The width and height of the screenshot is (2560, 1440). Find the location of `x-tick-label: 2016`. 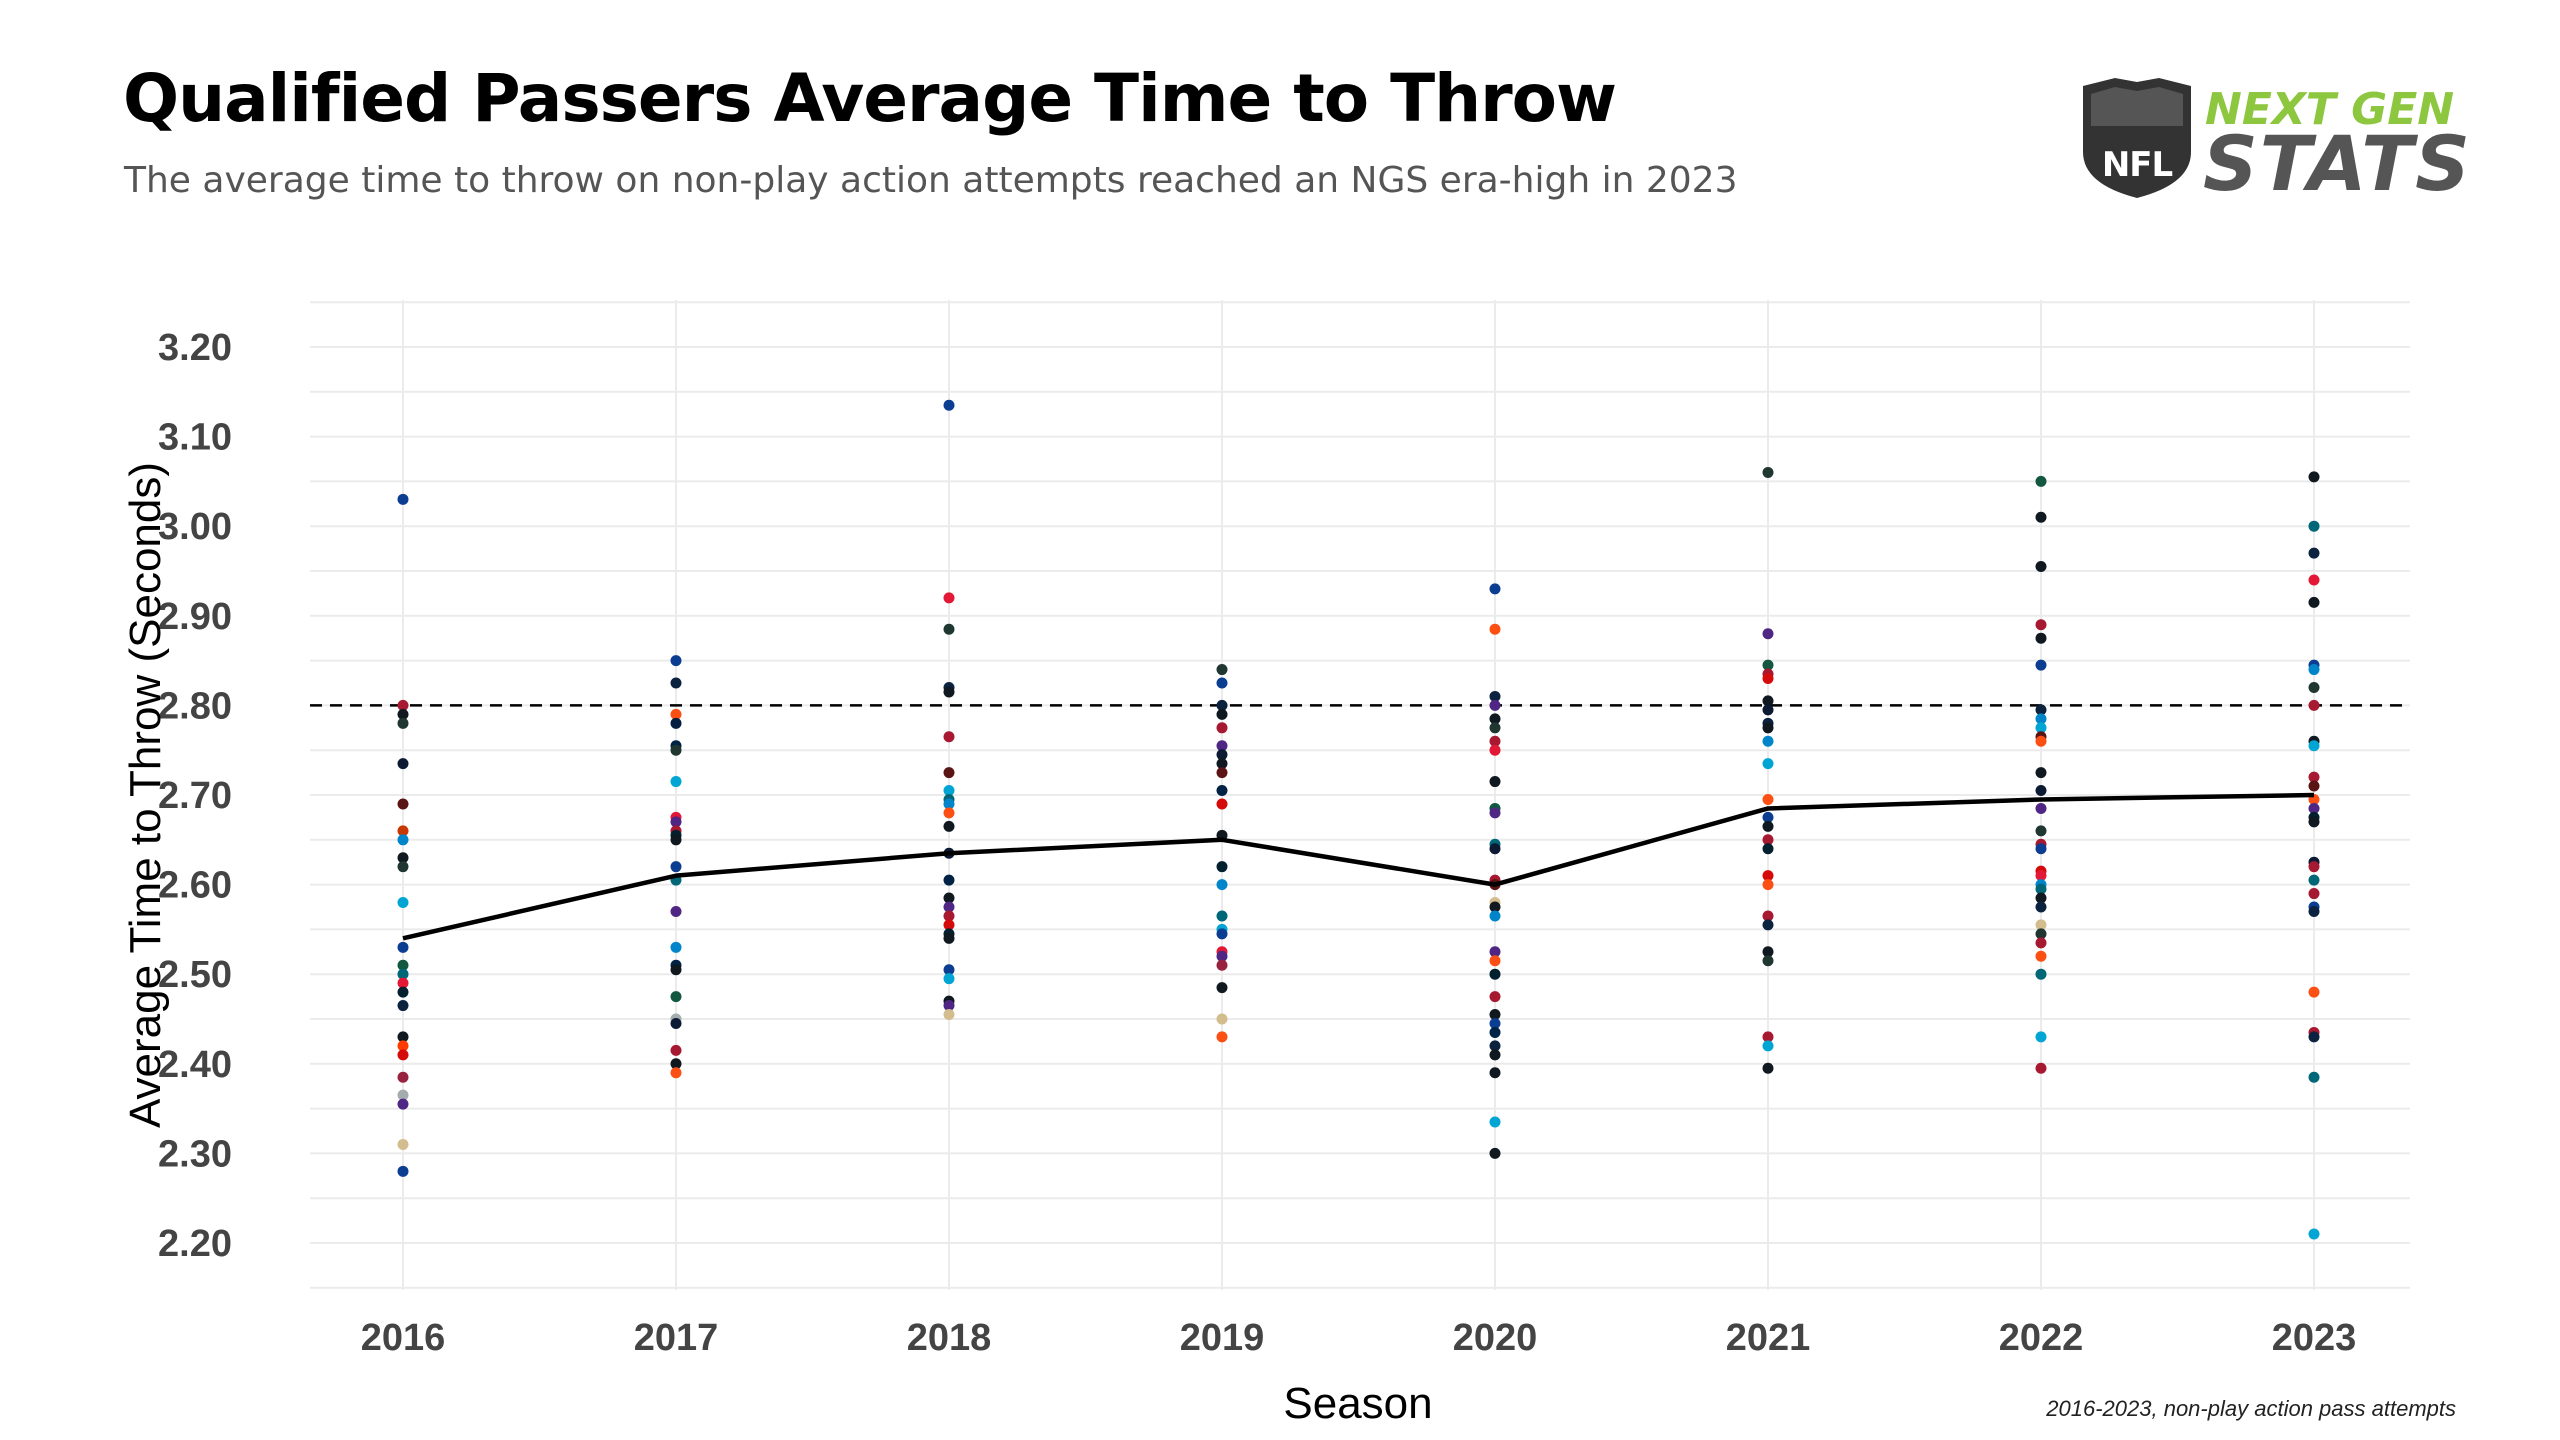

x-tick-label: 2016 is located at coordinates (403, 1338).